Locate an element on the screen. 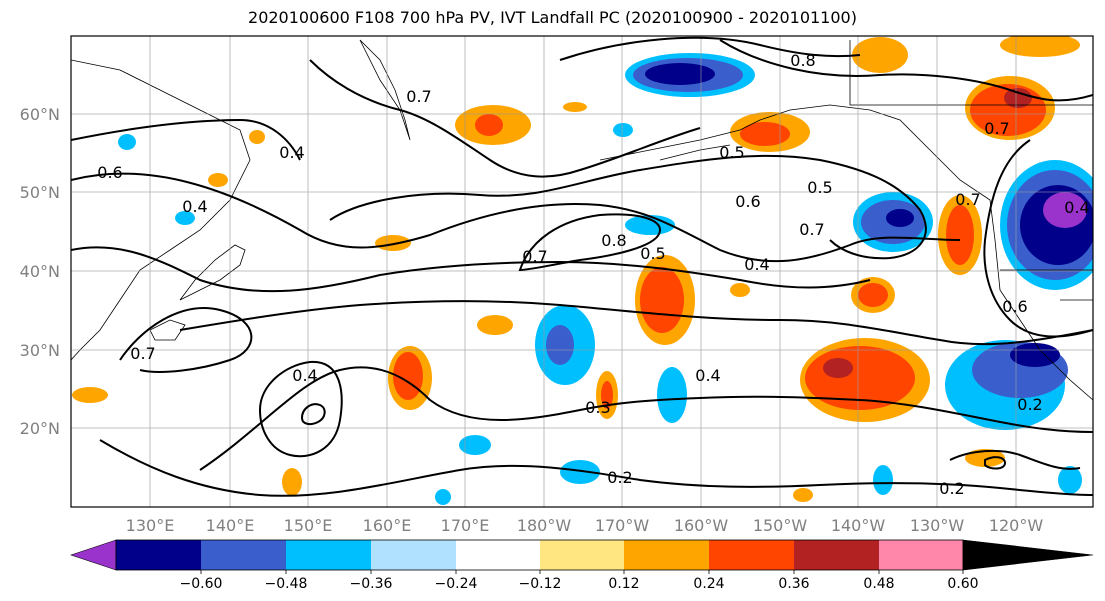  lon-label: 140°W is located at coordinates (858, 525).